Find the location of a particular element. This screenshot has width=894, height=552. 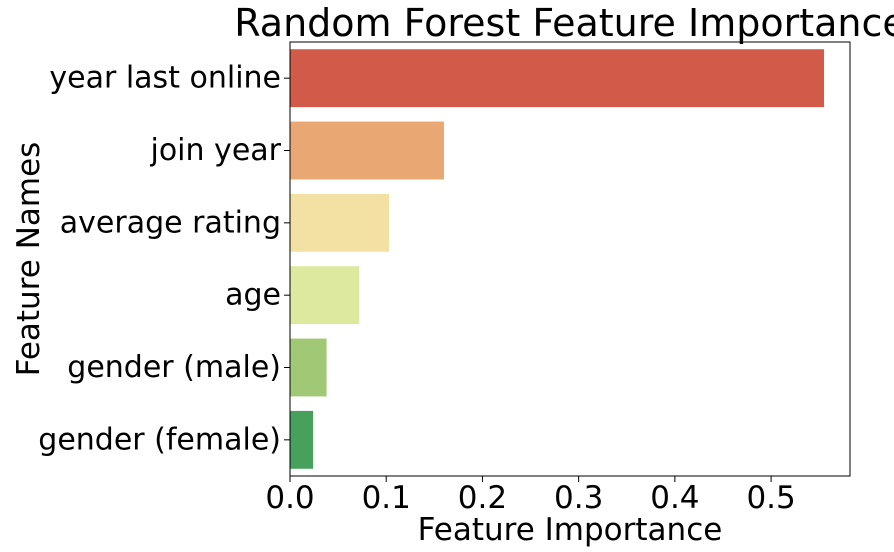

y-tick-label: age is located at coordinates (253, 295).